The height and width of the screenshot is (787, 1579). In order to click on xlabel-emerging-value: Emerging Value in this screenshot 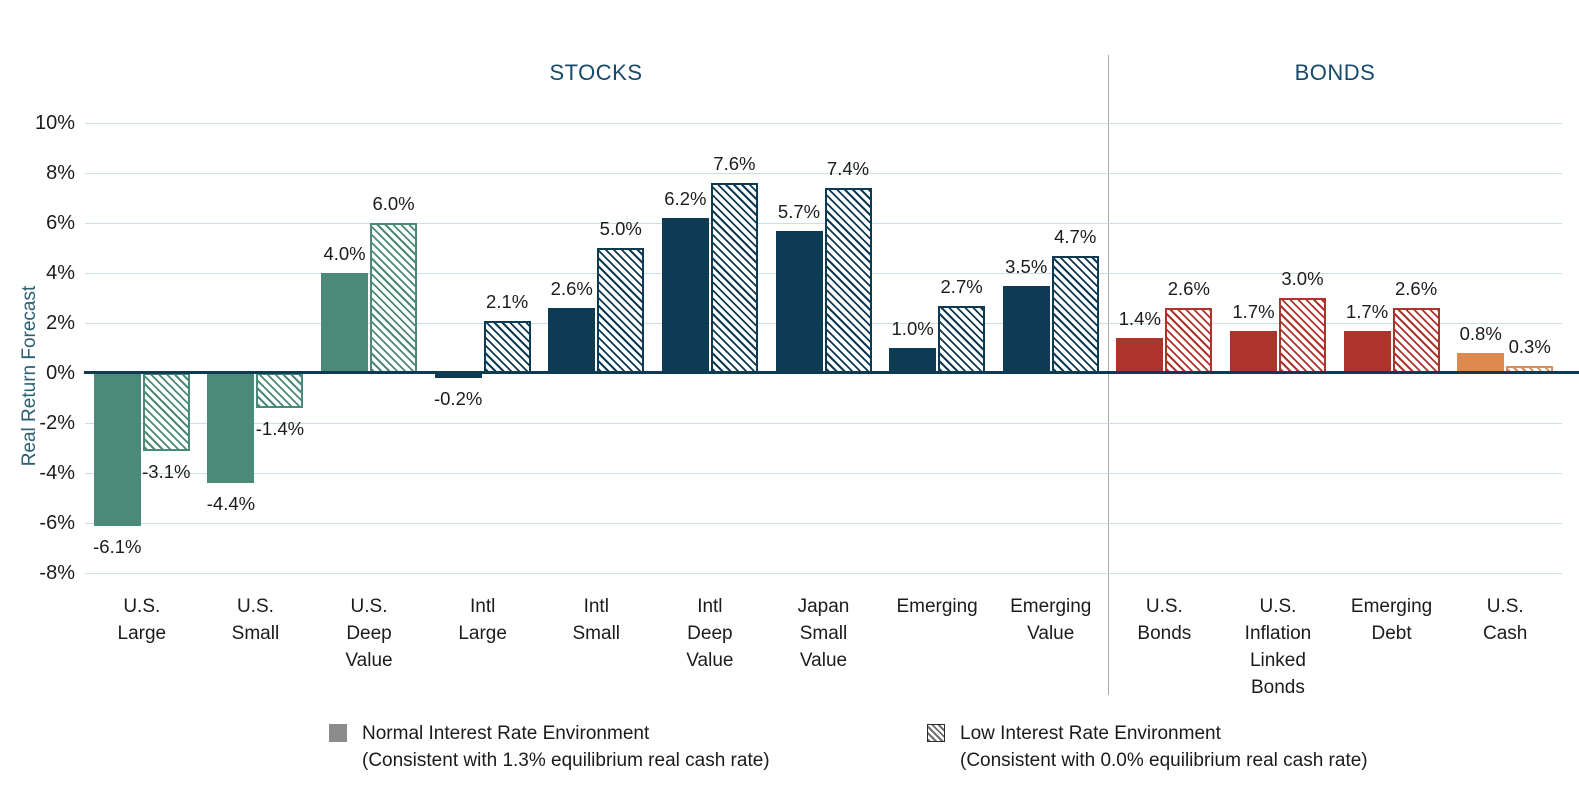, I will do `click(1051, 620)`.